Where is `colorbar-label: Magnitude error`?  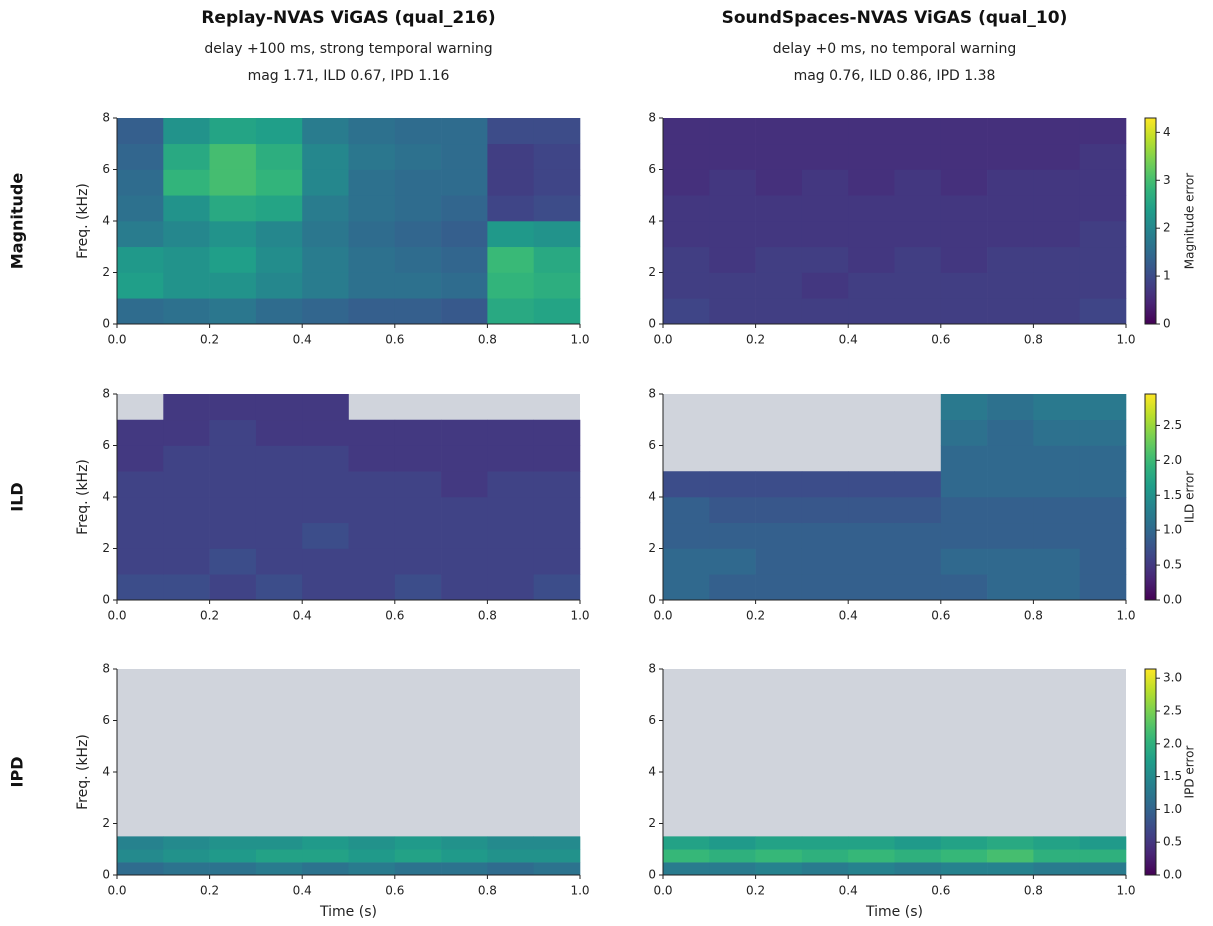
colorbar-label: Magnitude error is located at coordinates (1190, 221).